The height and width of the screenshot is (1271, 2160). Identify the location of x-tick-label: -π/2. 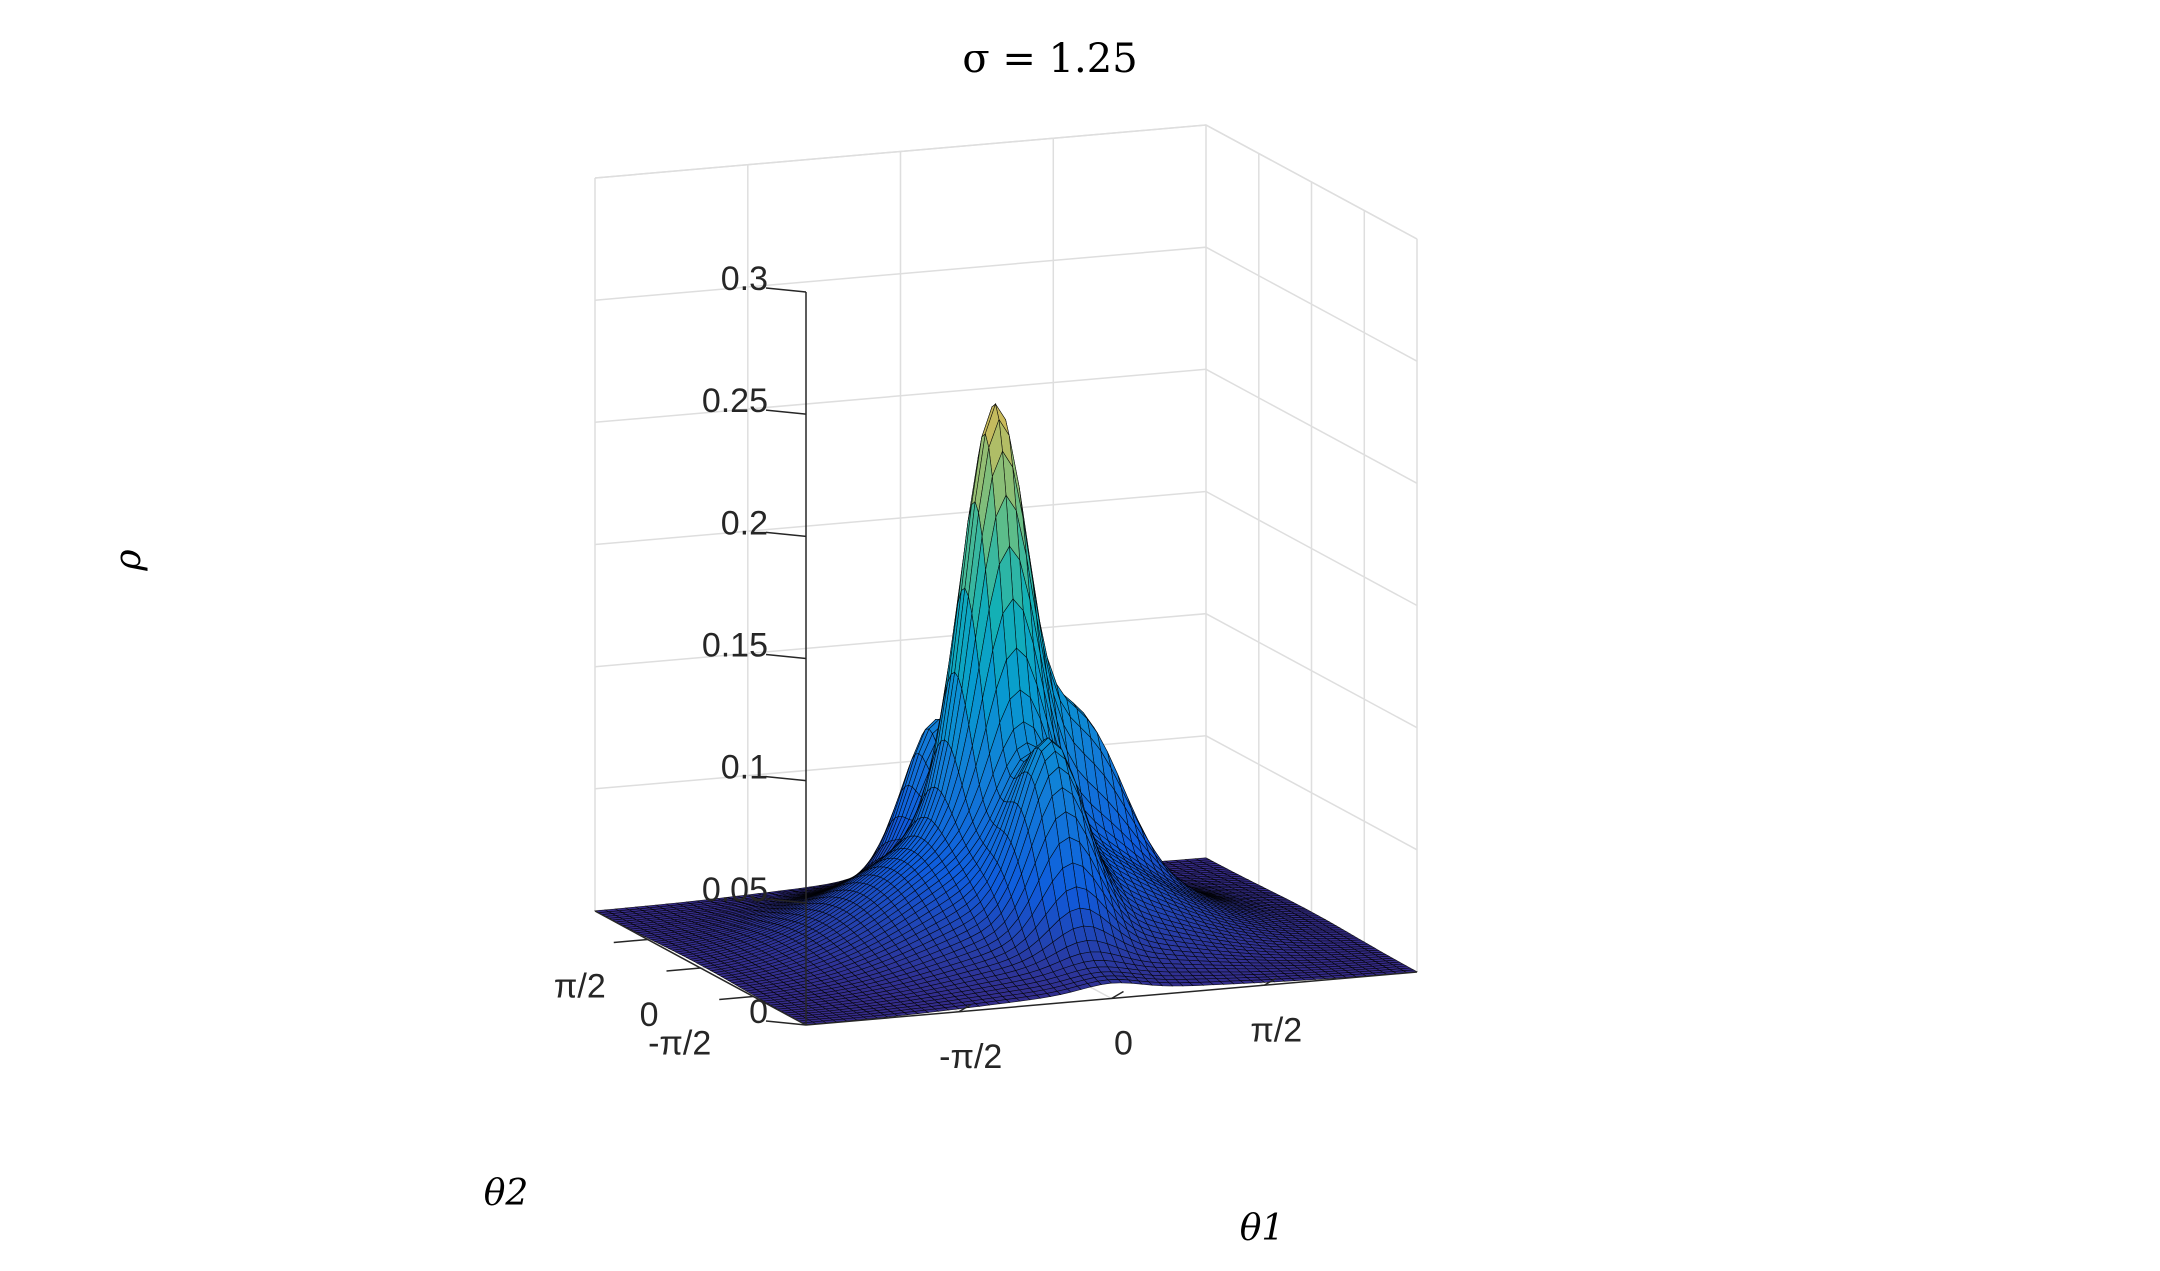
(970, 1057).